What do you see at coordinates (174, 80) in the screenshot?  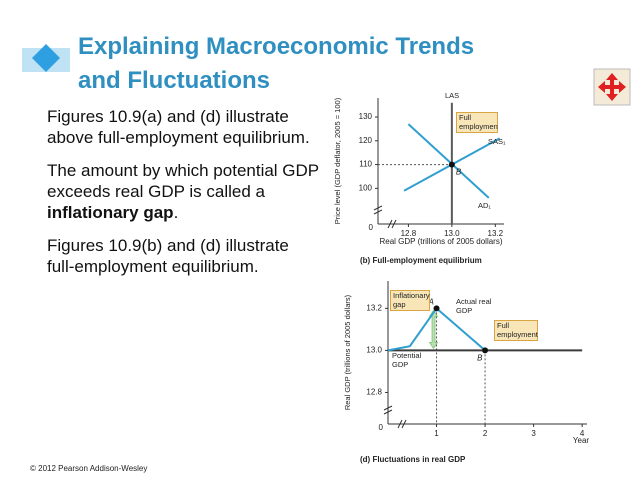 I see `title-line: and Fluctuations` at bounding box center [174, 80].